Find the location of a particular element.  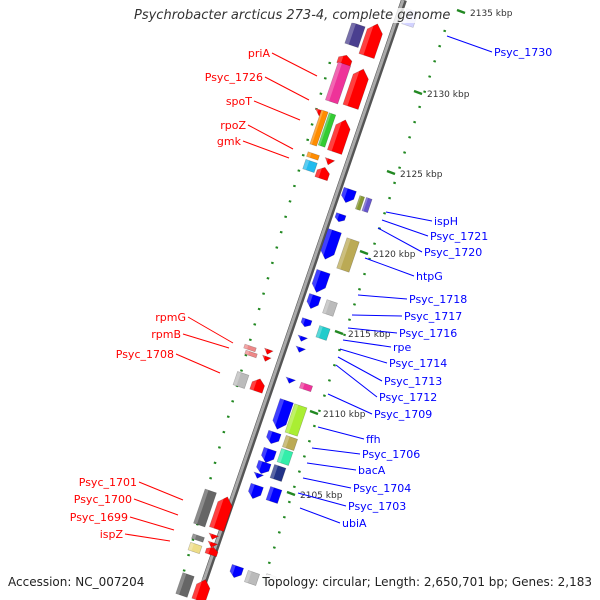

reverse-gene-label: bacA is located at coordinates (372, 470).